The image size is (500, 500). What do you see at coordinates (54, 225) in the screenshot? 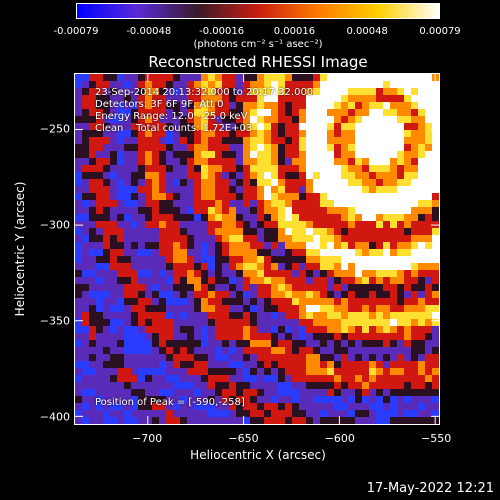
I see `y-tick-label: −300` at bounding box center [54, 225].